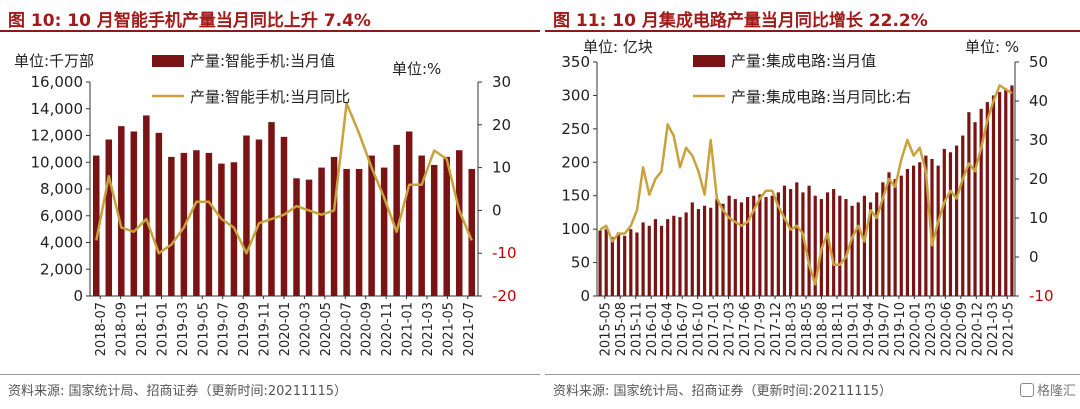  Describe the element at coordinates (618, 47) in the screenshot. I see `left-unit-label: 单位: 亿块` at that location.